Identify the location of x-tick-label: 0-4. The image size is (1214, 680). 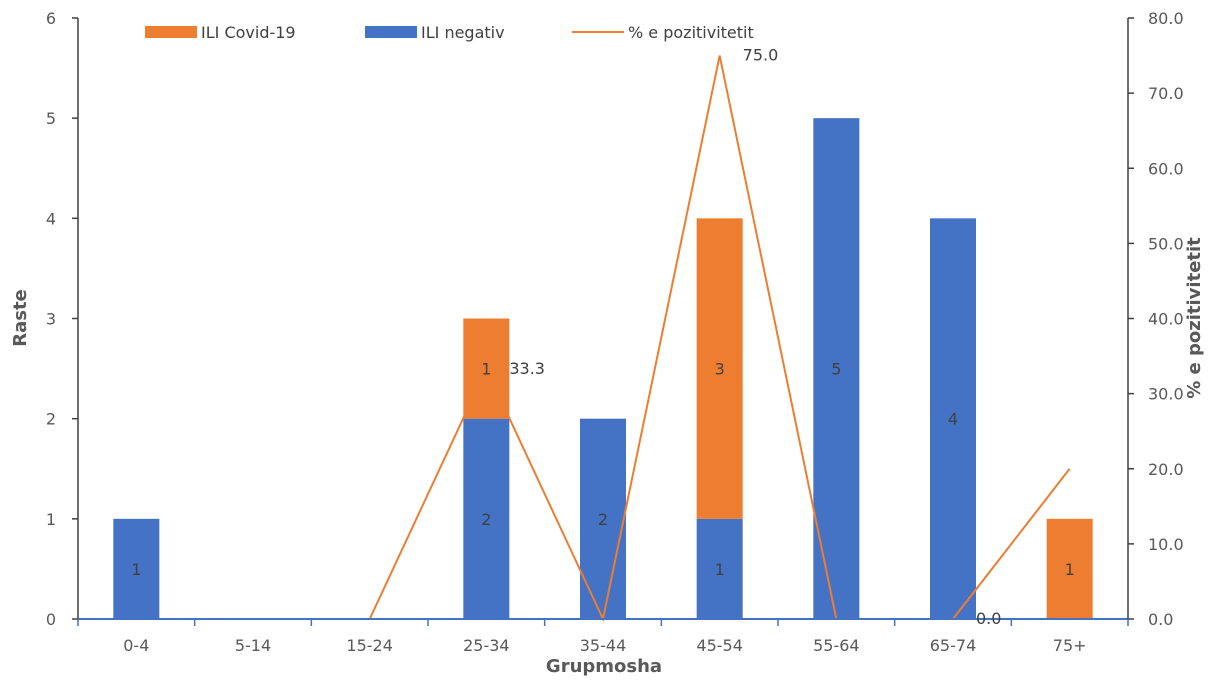
(136, 645).